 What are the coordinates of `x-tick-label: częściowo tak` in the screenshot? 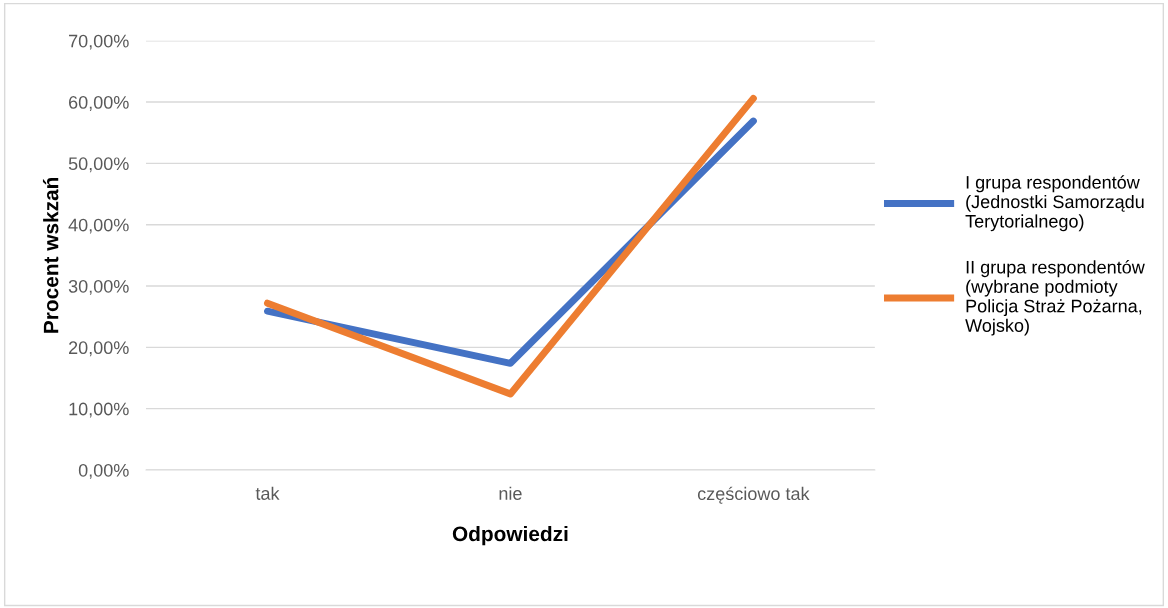 It's located at (753, 495).